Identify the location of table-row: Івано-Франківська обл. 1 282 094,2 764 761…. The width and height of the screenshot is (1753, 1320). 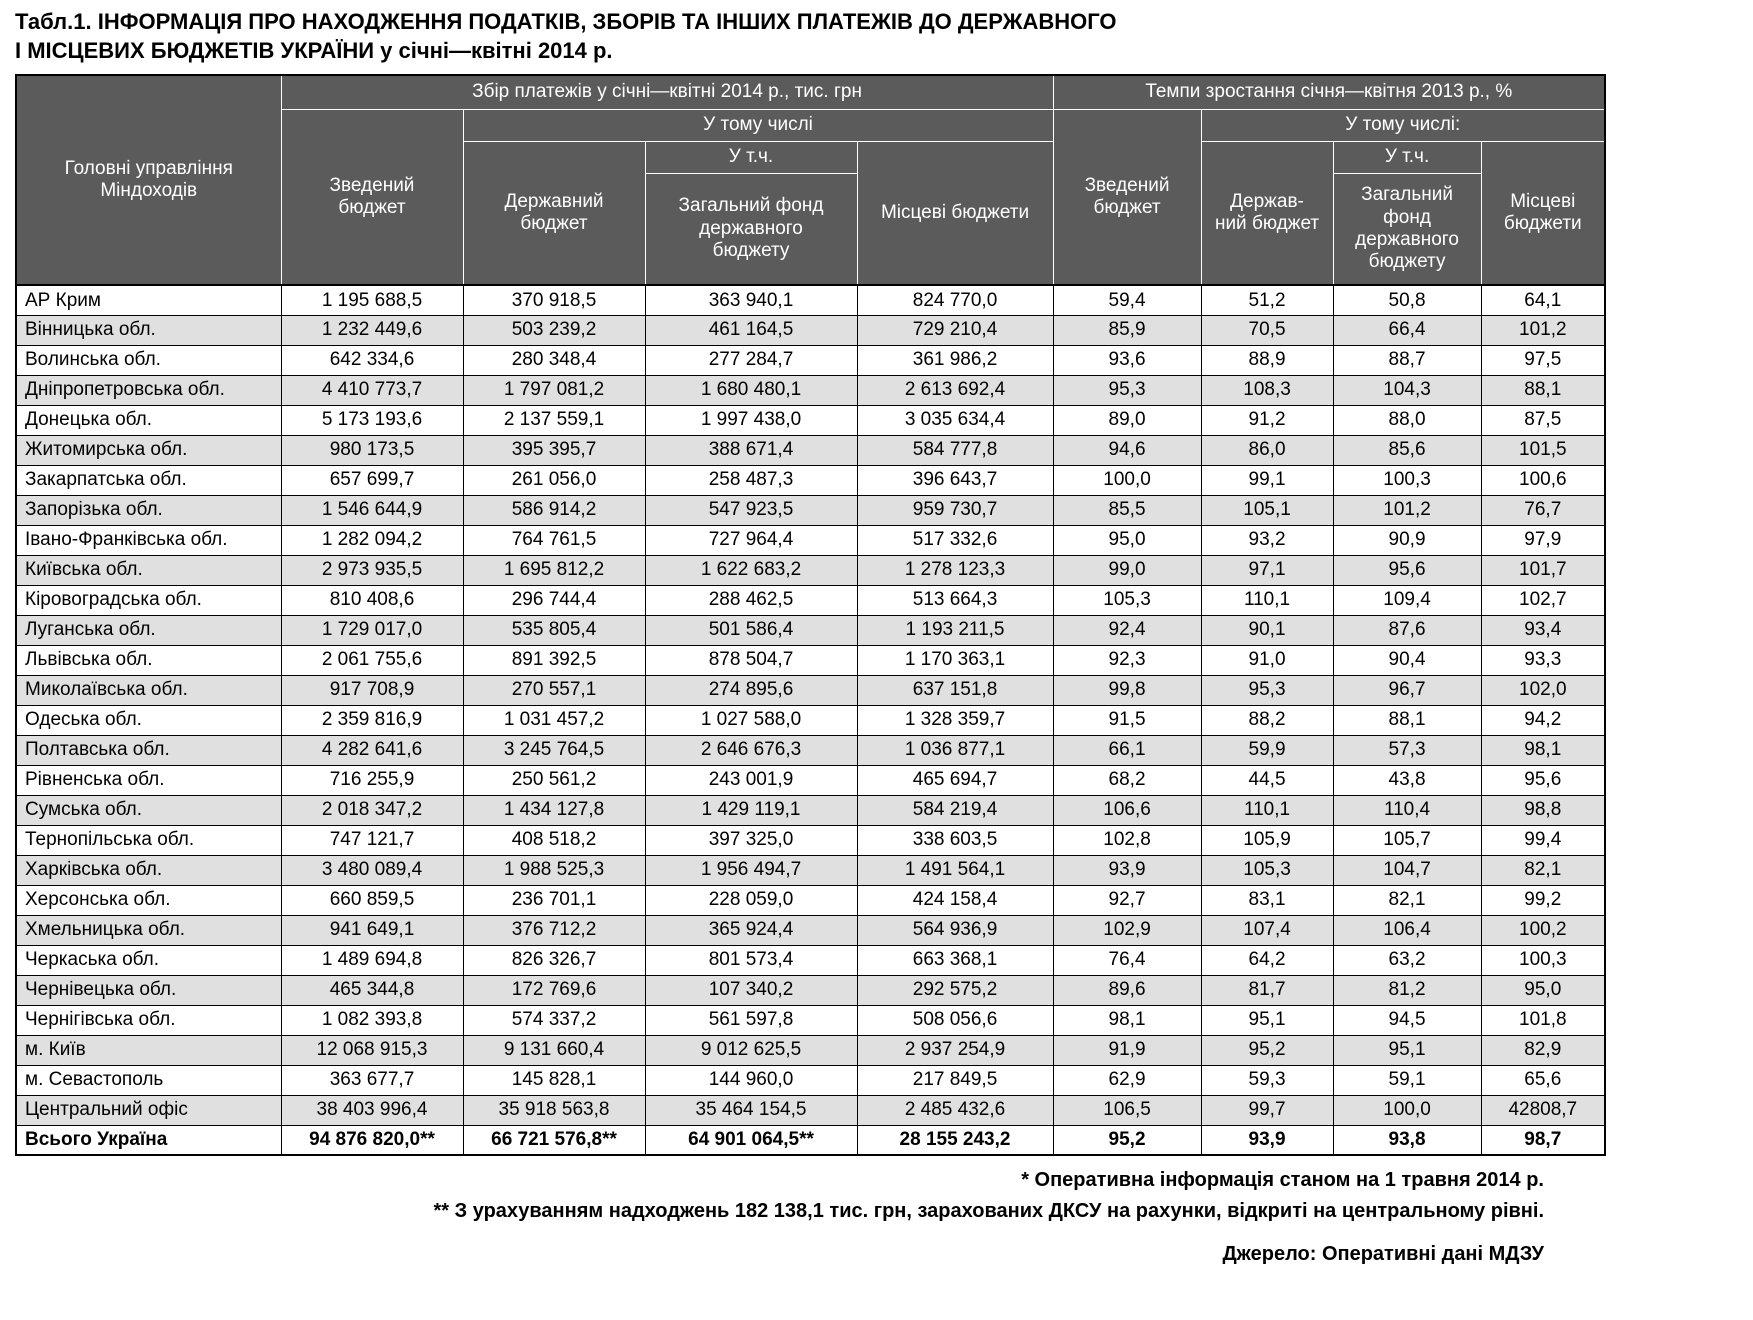
(810, 540).